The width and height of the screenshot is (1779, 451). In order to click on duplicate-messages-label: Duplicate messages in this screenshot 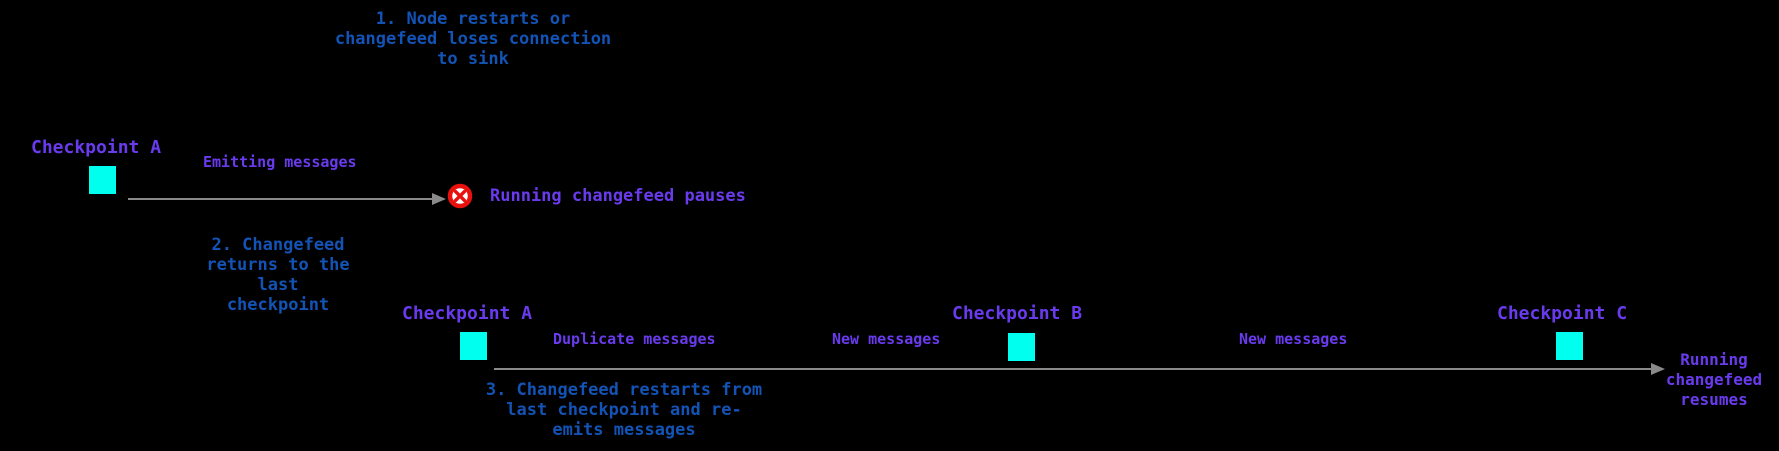, I will do `click(634, 339)`.